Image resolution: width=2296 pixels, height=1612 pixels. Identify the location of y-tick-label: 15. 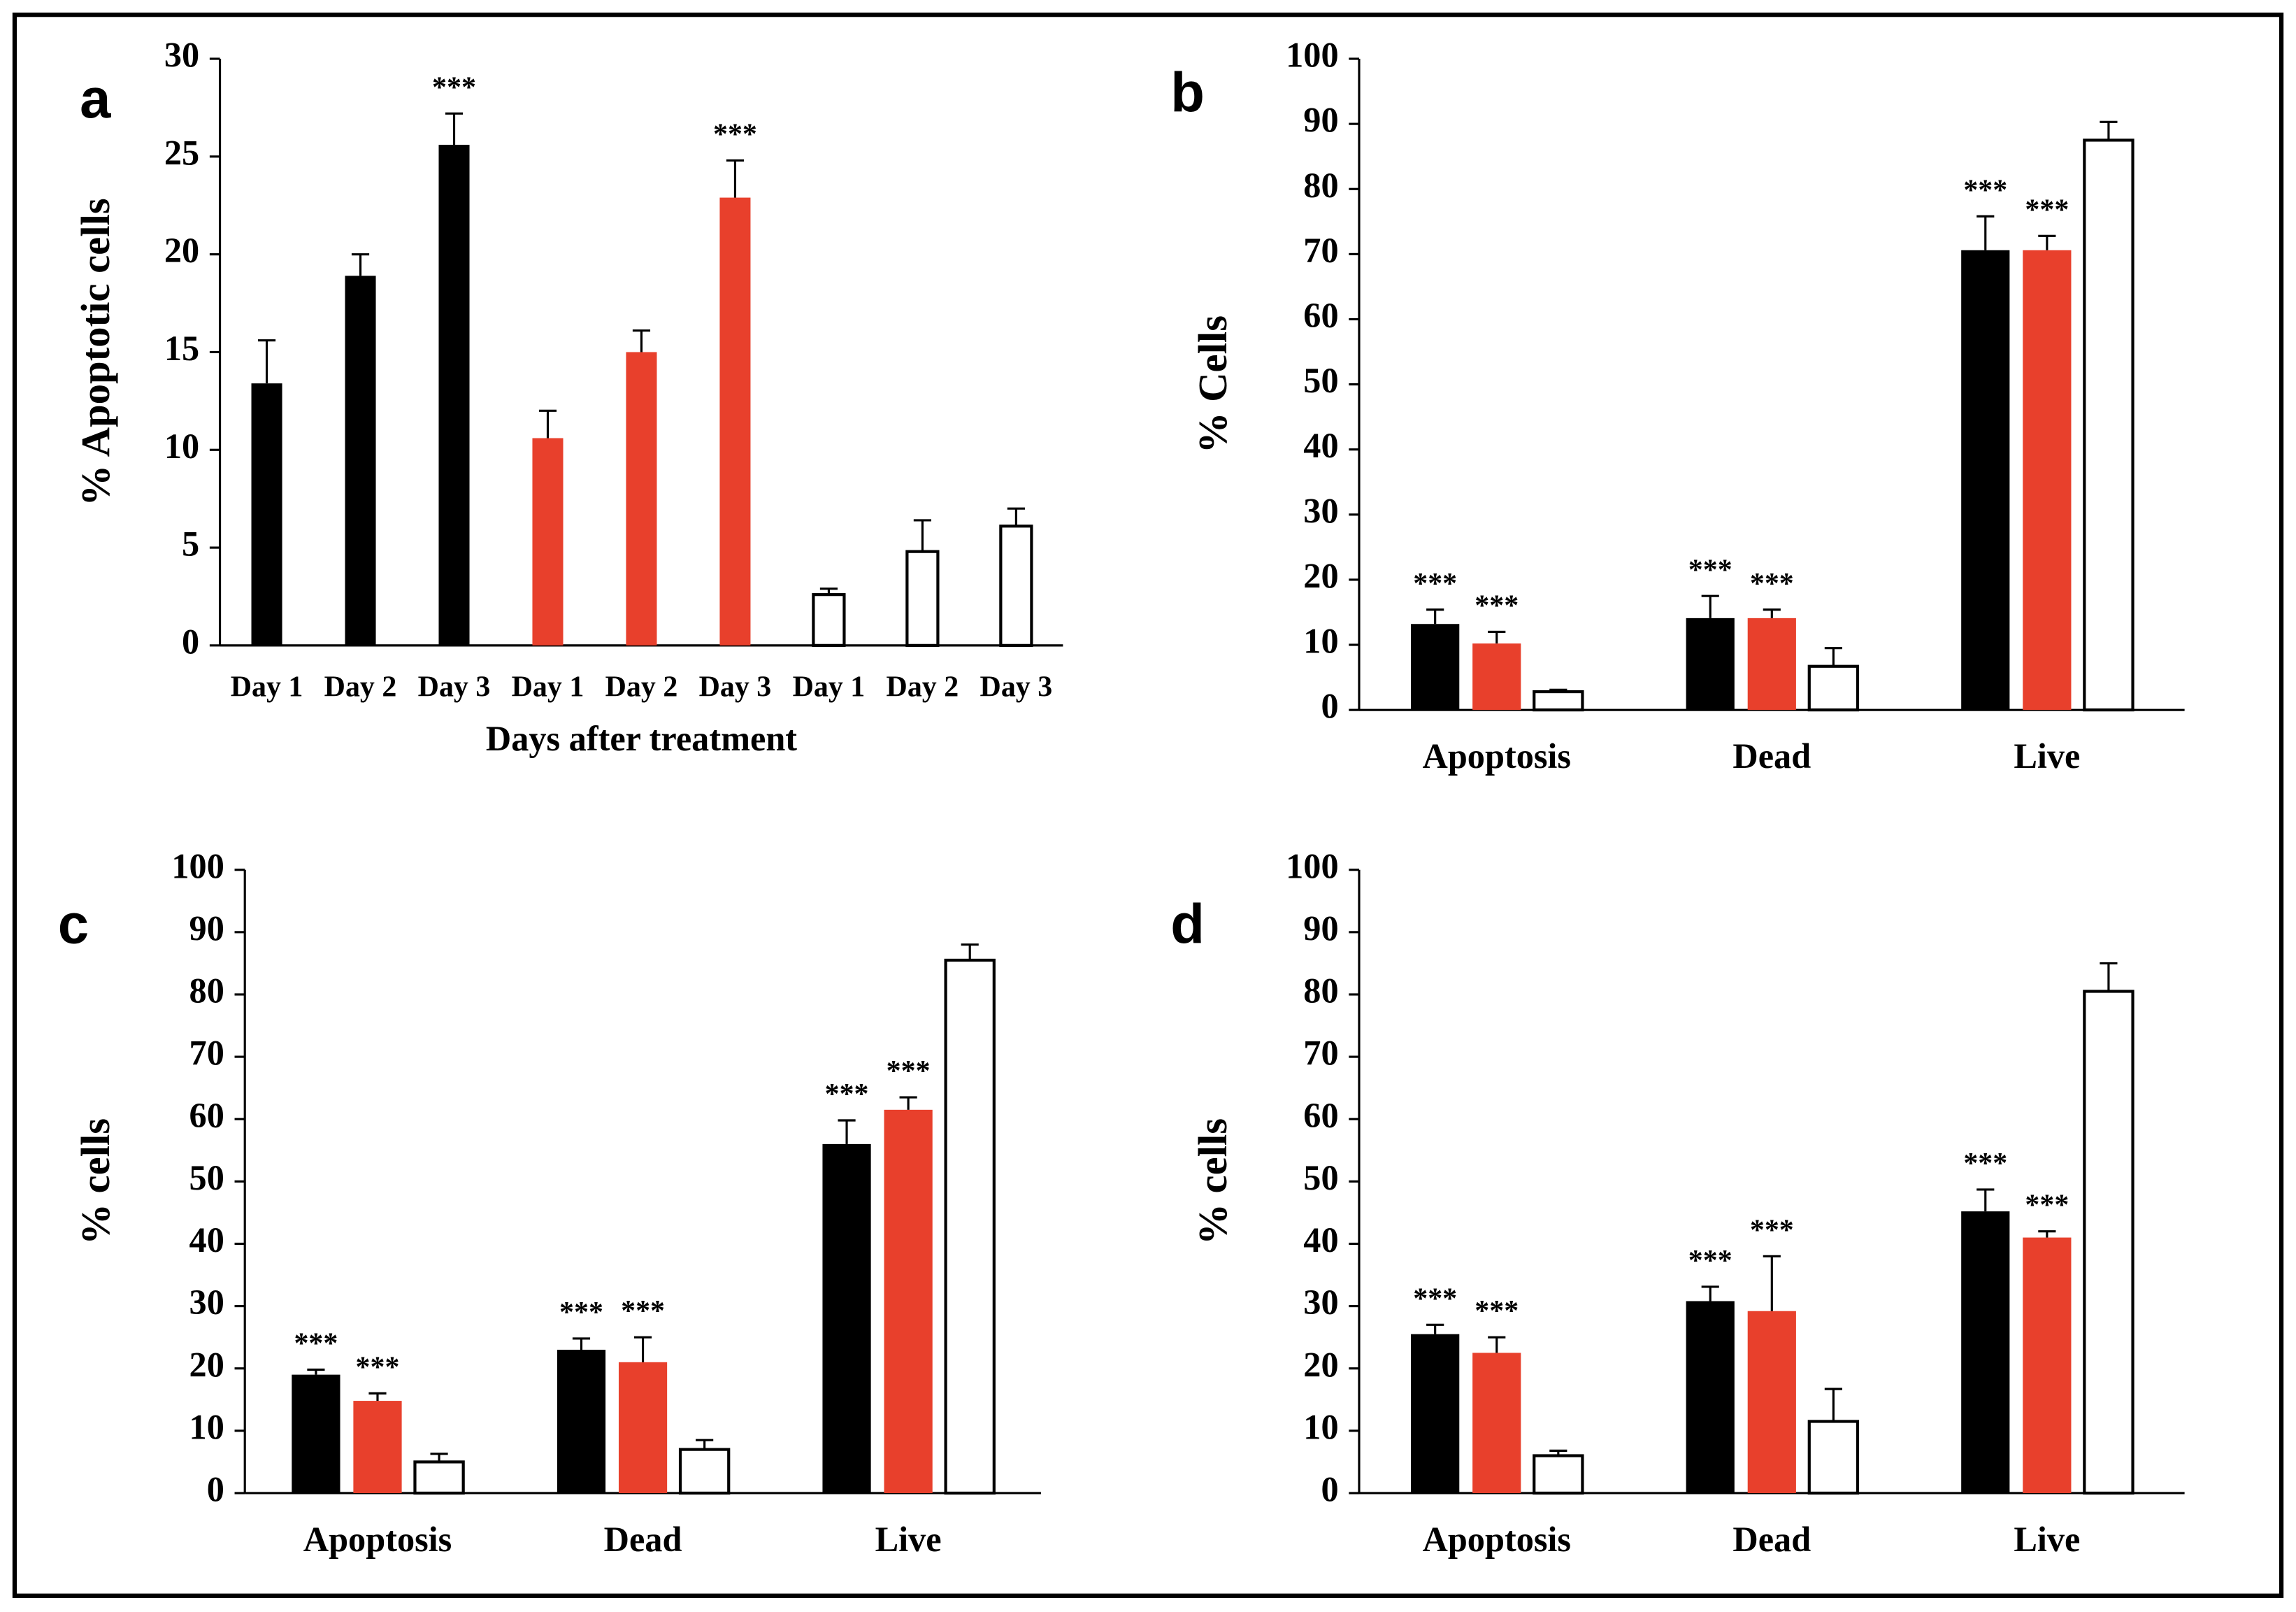
(181, 348).